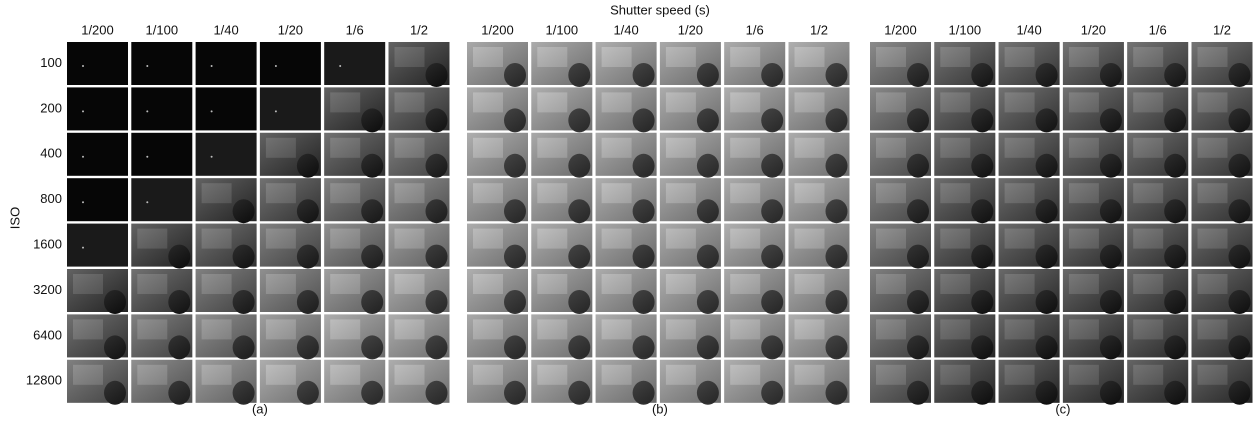 This screenshot has width=1254, height=425. Describe the element at coordinates (1093, 29) in the screenshot. I see `column-label: 1/20` at that location.